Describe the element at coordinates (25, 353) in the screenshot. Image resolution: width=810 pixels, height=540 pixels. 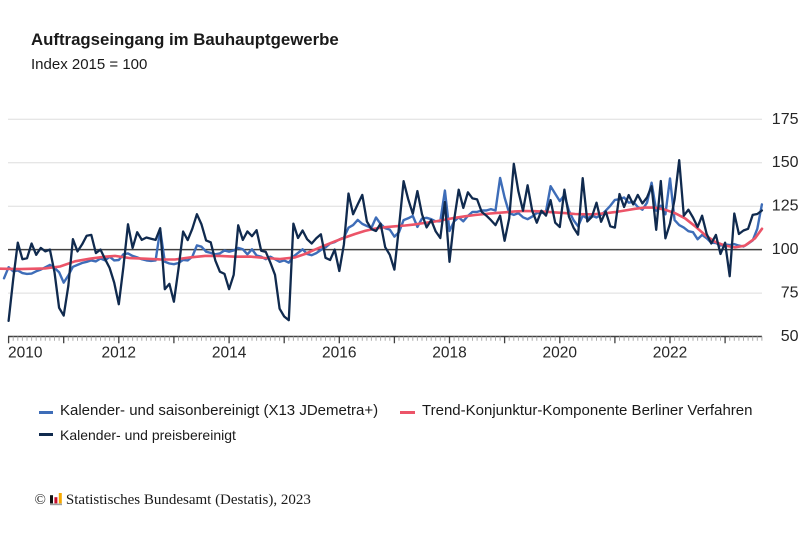
I see `svg-text: 2010` at that location.